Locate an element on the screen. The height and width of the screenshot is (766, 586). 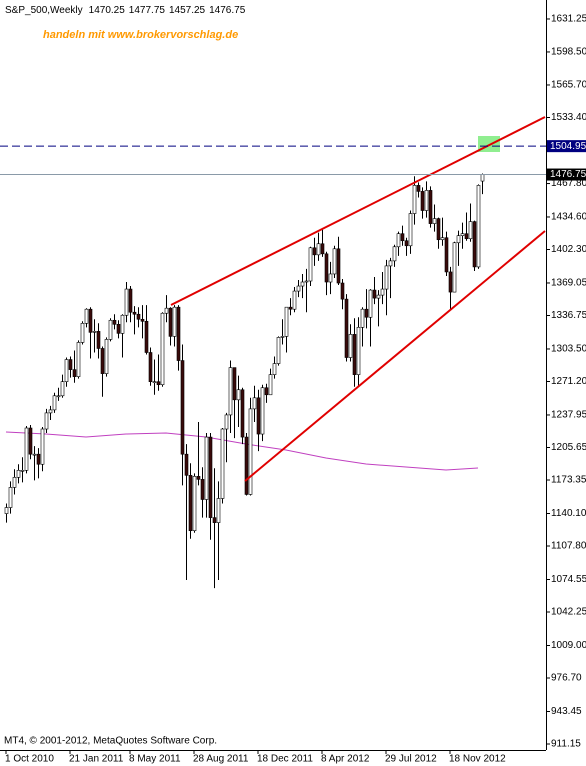
y-tick-label: 943.45 is located at coordinates (566, 711).